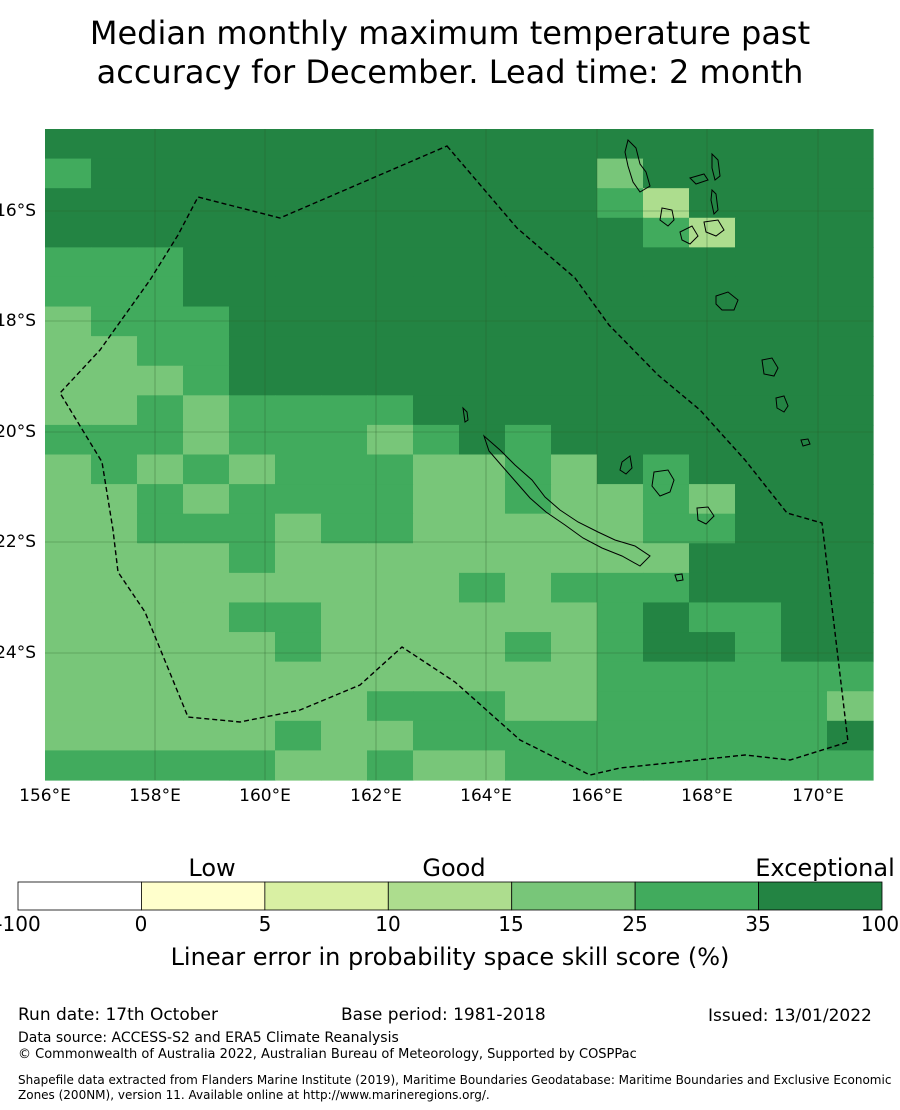 This screenshot has width=900, height=1110. What do you see at coordinates (212, 868) in the screenshot?
I see `colorbar-category-low: Low` at bounding box center [212, 868].